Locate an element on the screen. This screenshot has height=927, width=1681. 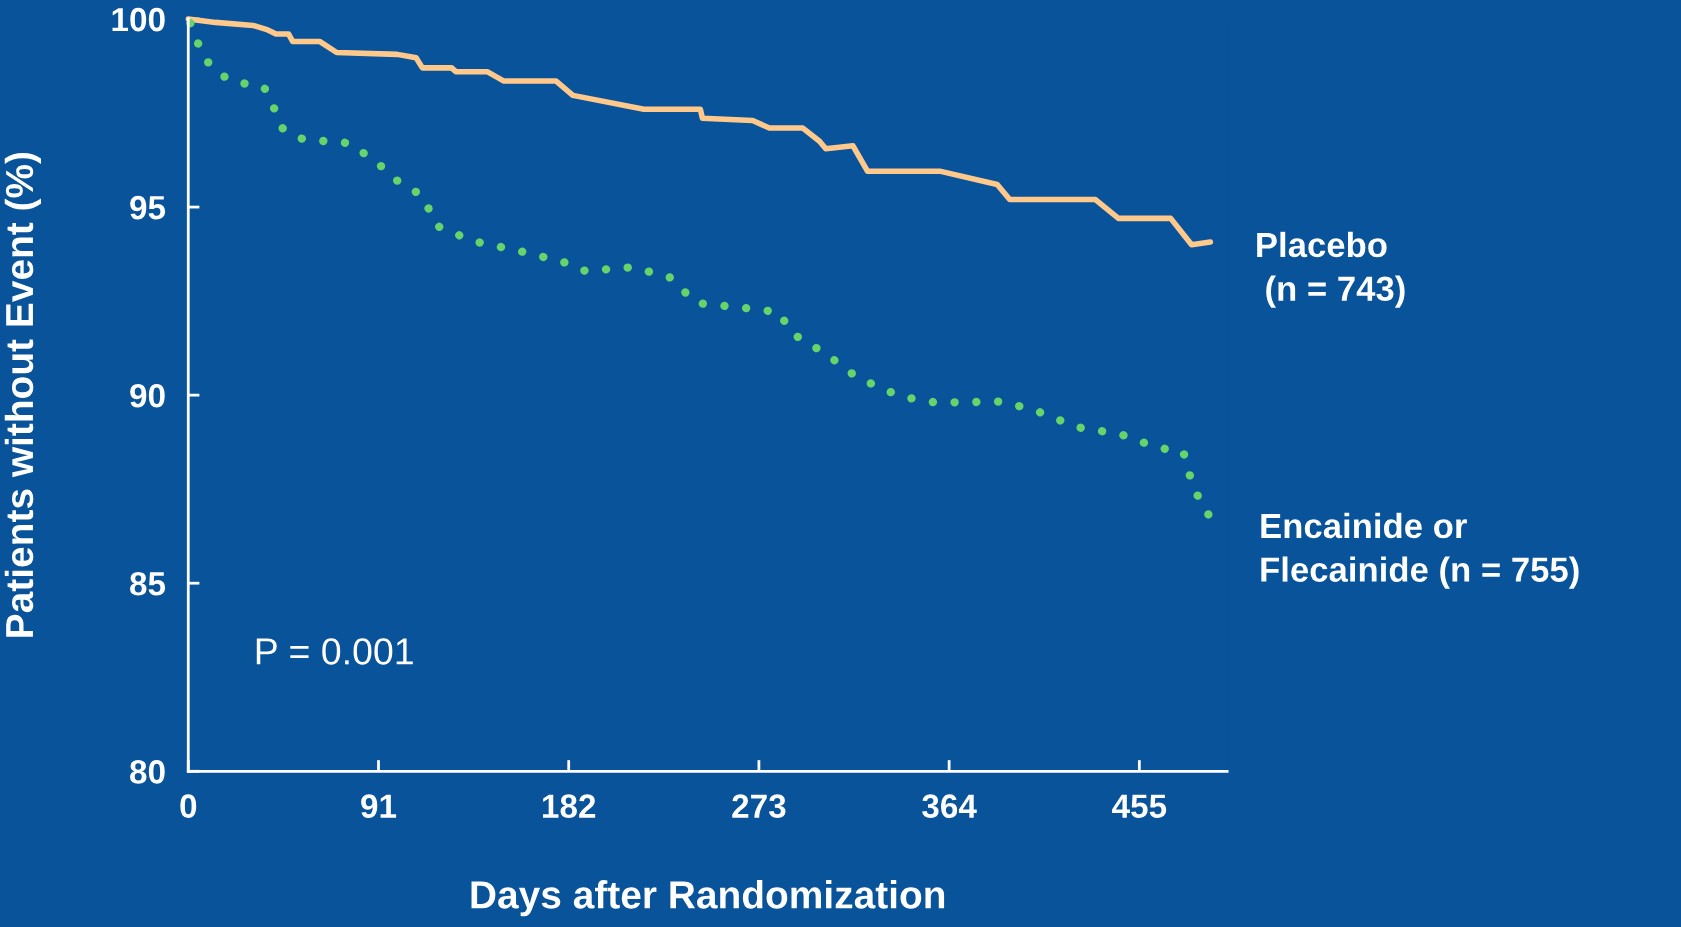
series-label: Placebo (n = 743) is located at coordinates (1331, 269).